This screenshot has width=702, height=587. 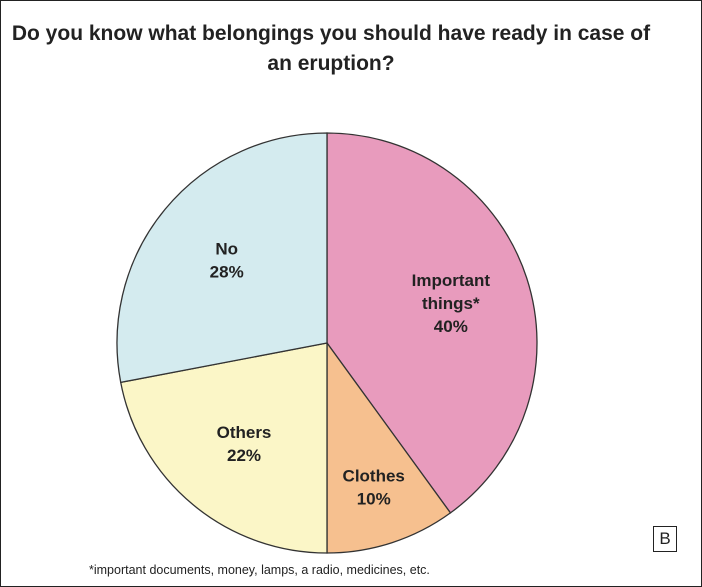 I want to click on slice-value-label: 28%, so click(x=227, y=272).